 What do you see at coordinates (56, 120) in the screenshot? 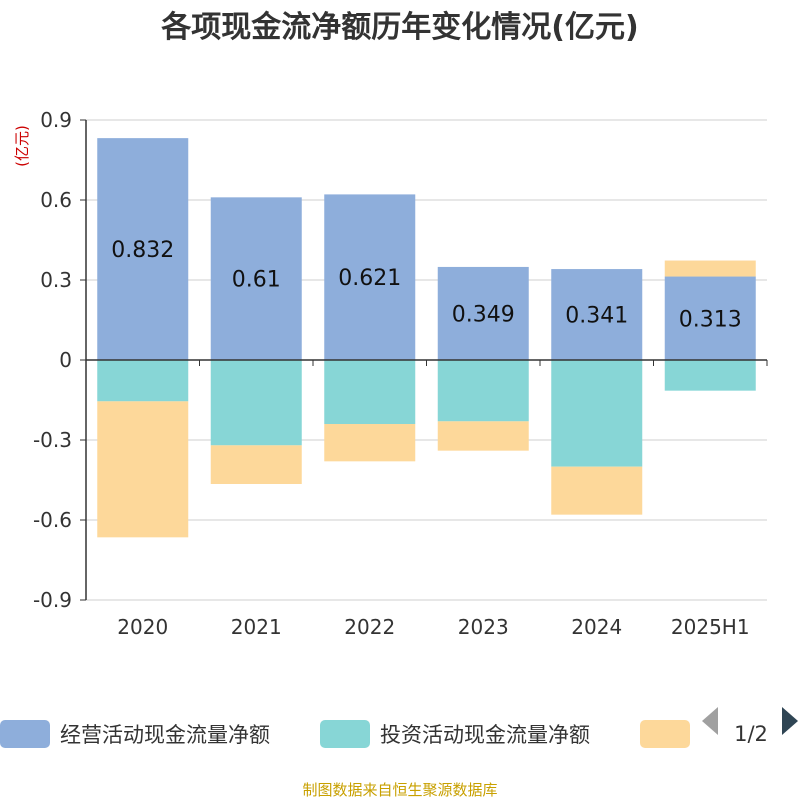
I see `y-tick-label: 0.9` at bounding box center [56, 120].